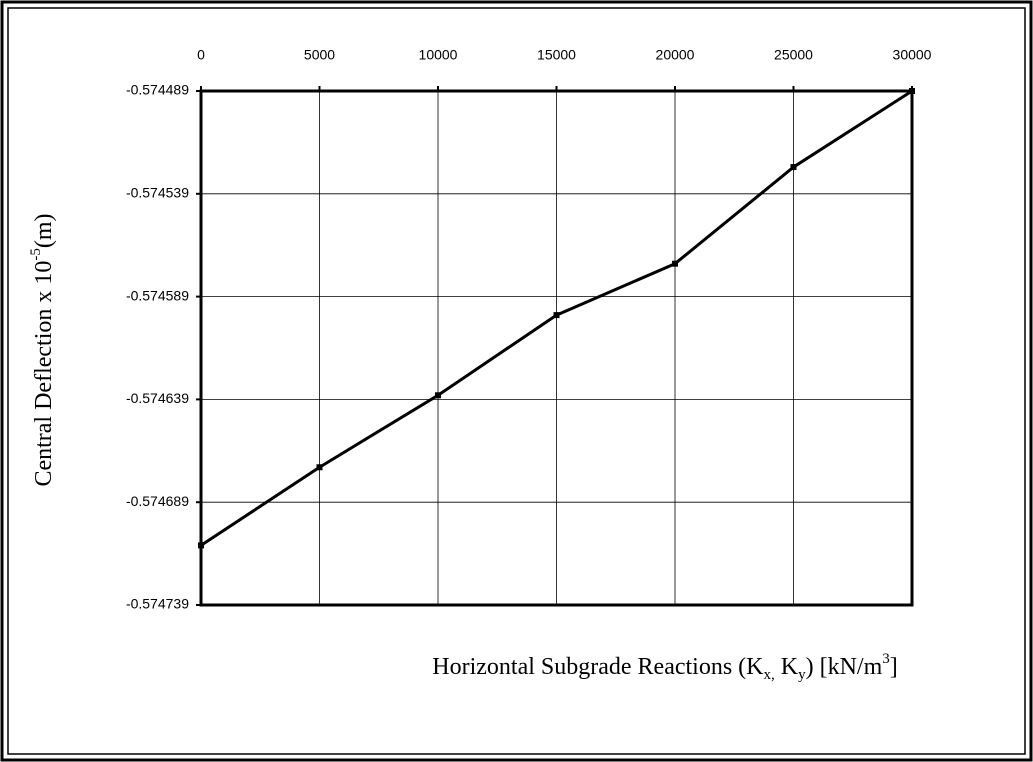  What do you see at coordinates (438, 55) in the screenshot?
I see `x-tick-label: 10000` at bounding box center [438, 55].